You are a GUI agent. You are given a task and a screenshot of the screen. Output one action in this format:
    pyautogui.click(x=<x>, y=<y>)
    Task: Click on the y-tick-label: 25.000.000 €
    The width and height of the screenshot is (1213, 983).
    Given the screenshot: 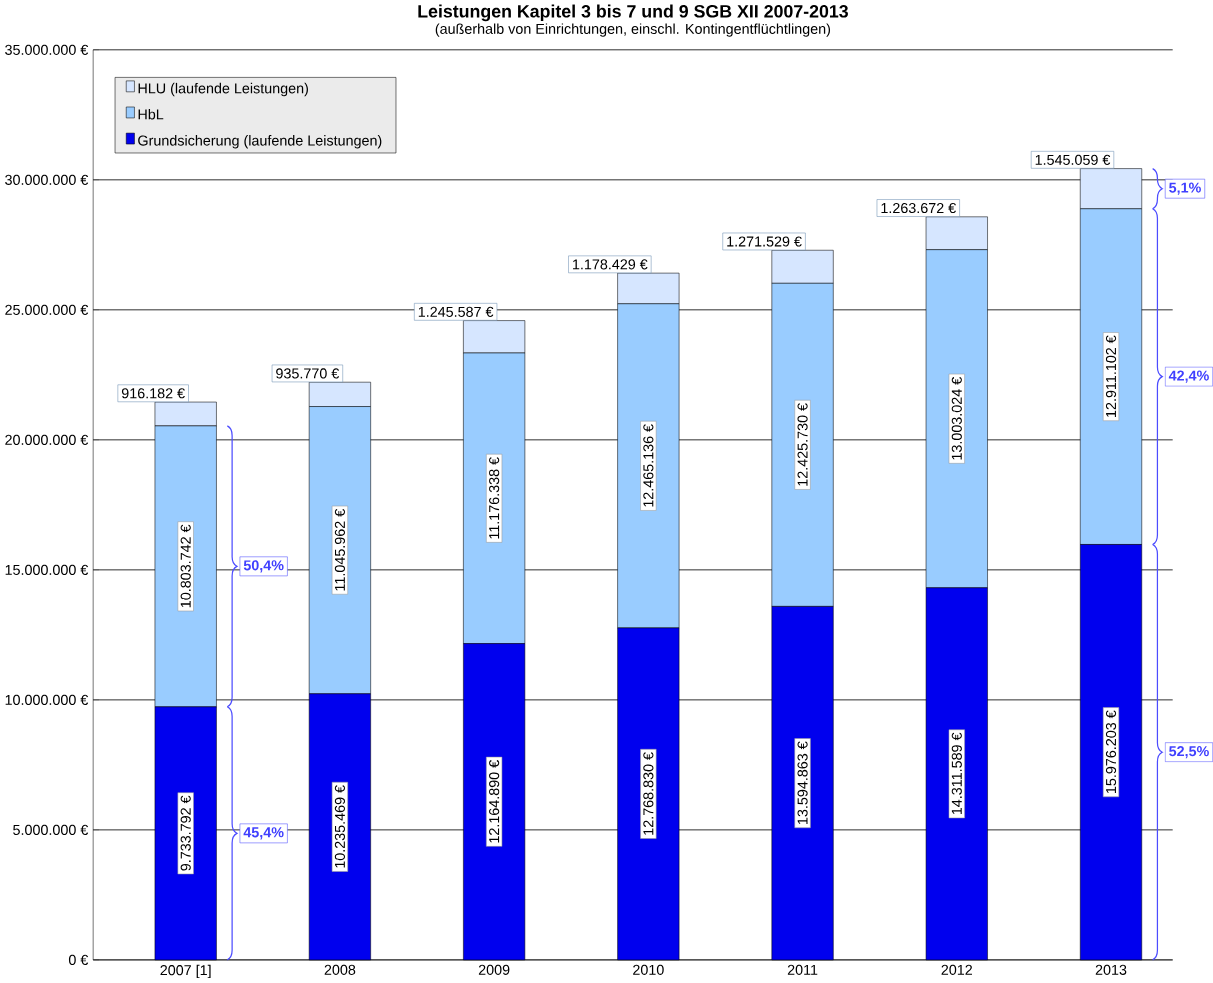 What is the action you would take?
    pyautogui.click(x=47, y=310)
    